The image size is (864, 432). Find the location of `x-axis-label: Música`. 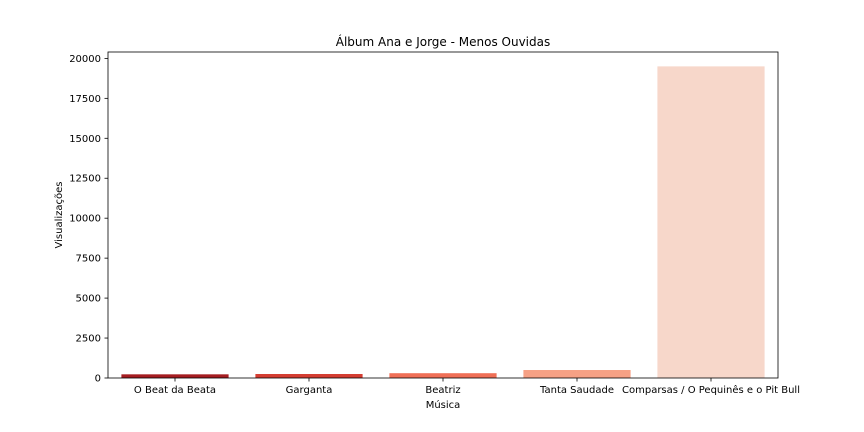

x-axis-label: Música is located at coordinates (443, 405).